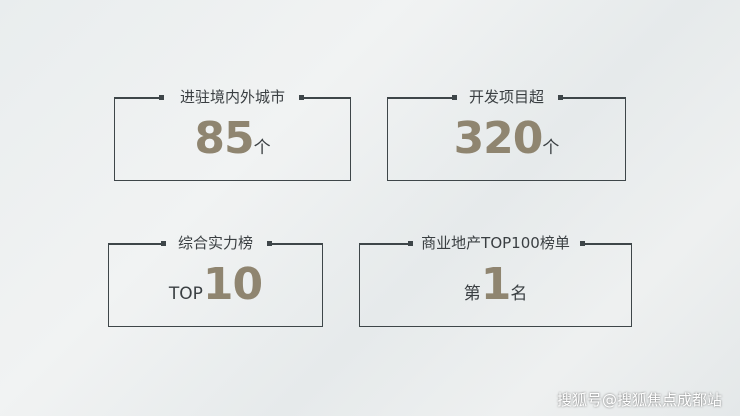 Image resolution: width=740 pixels, height=416 pixels. I want to click on stat-card-ranking: 综合实力榜 TOP10, so click(215, 280).